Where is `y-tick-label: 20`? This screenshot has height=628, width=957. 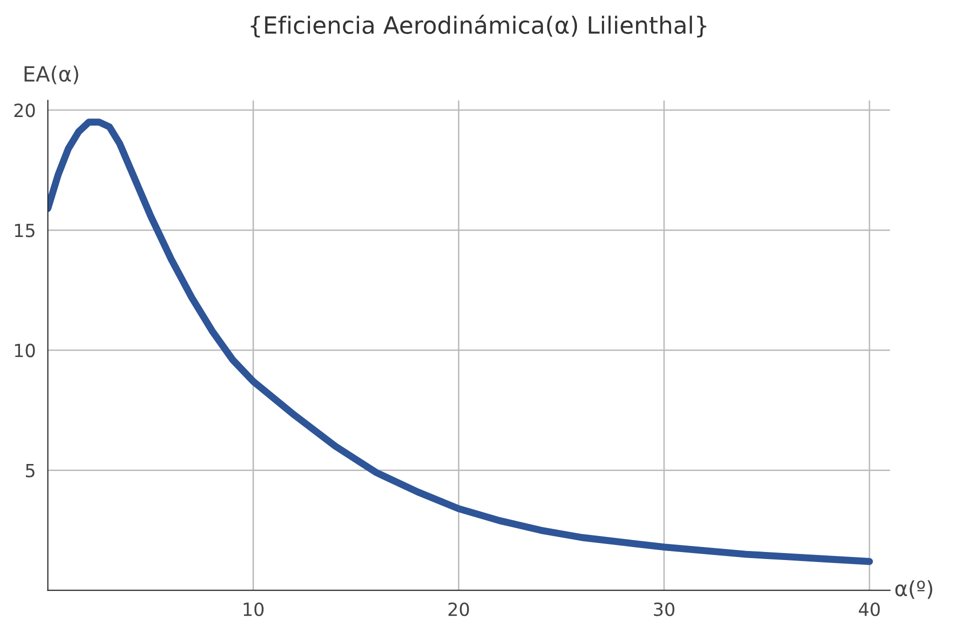
y-tick-label: 20 is located at coordinates (24, 111).